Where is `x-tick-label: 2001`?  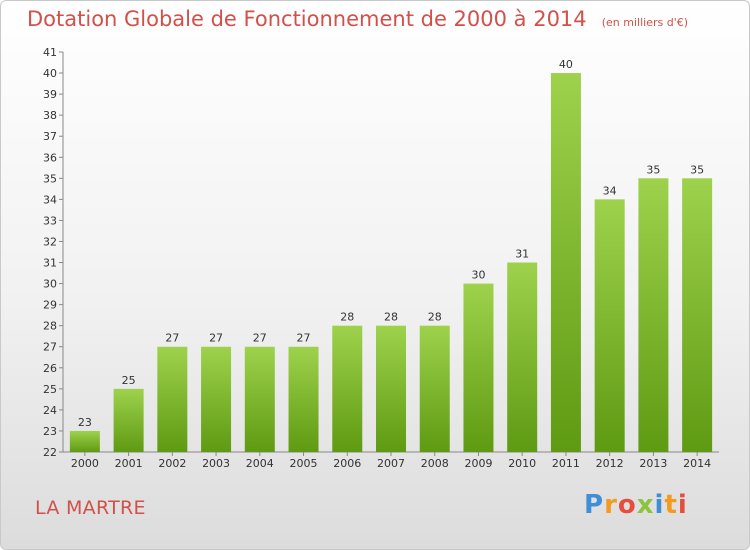 x-tick-label: 2001 is located at coordinates (129, 463).